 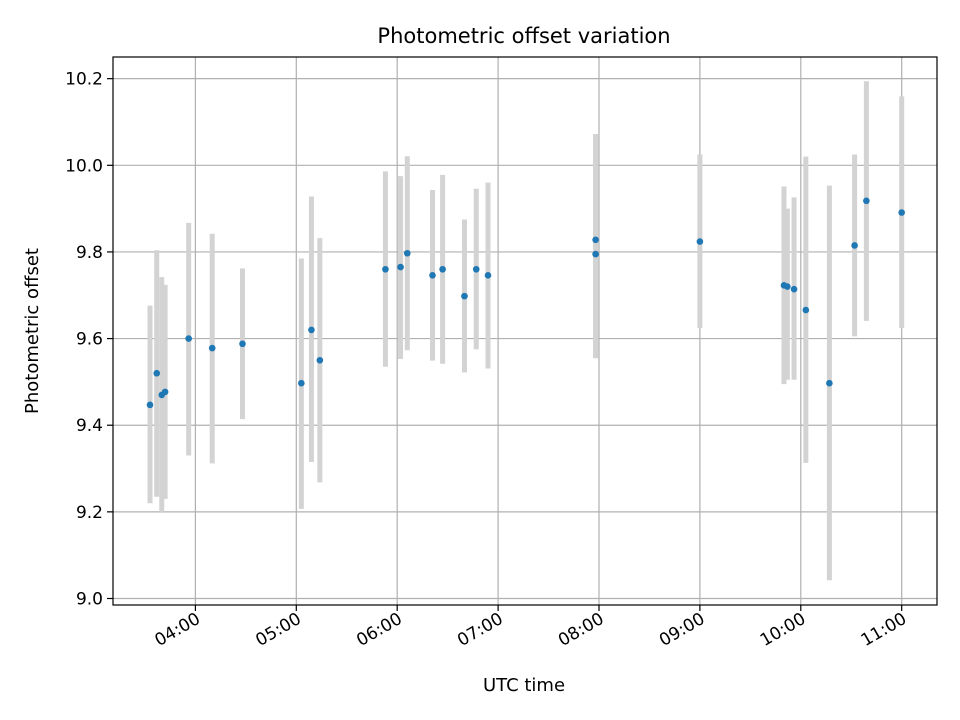 I want to click on x-axis-title: UTC time, so click(x=524, y=685).